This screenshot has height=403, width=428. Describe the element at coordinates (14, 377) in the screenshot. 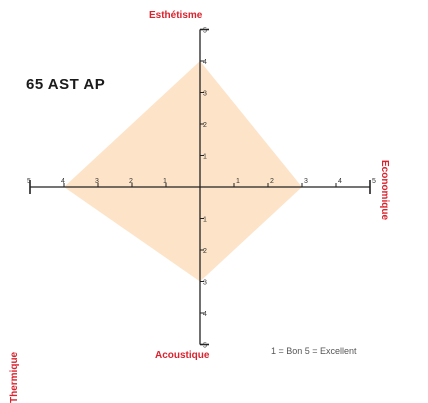

I see `axis-label-thermique: Thermique` at that location.